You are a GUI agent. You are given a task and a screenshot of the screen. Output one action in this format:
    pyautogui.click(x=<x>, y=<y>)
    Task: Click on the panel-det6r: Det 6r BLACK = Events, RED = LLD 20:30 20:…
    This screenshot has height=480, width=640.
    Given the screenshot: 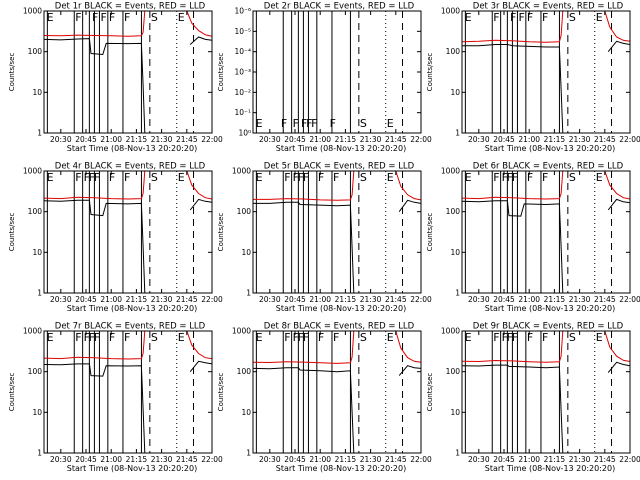 What is the action you would take?
    pyautogui.click(x=533, y=238)
    